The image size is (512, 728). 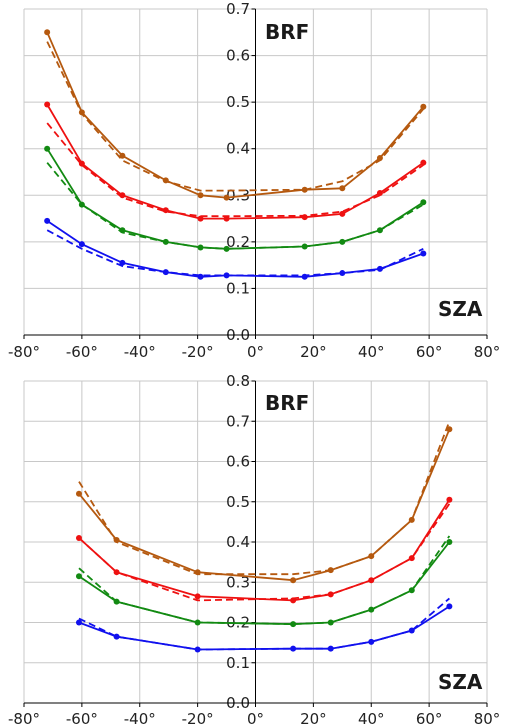 I want to click on y-tick-label: 0.8, so click(x=238, y=381).